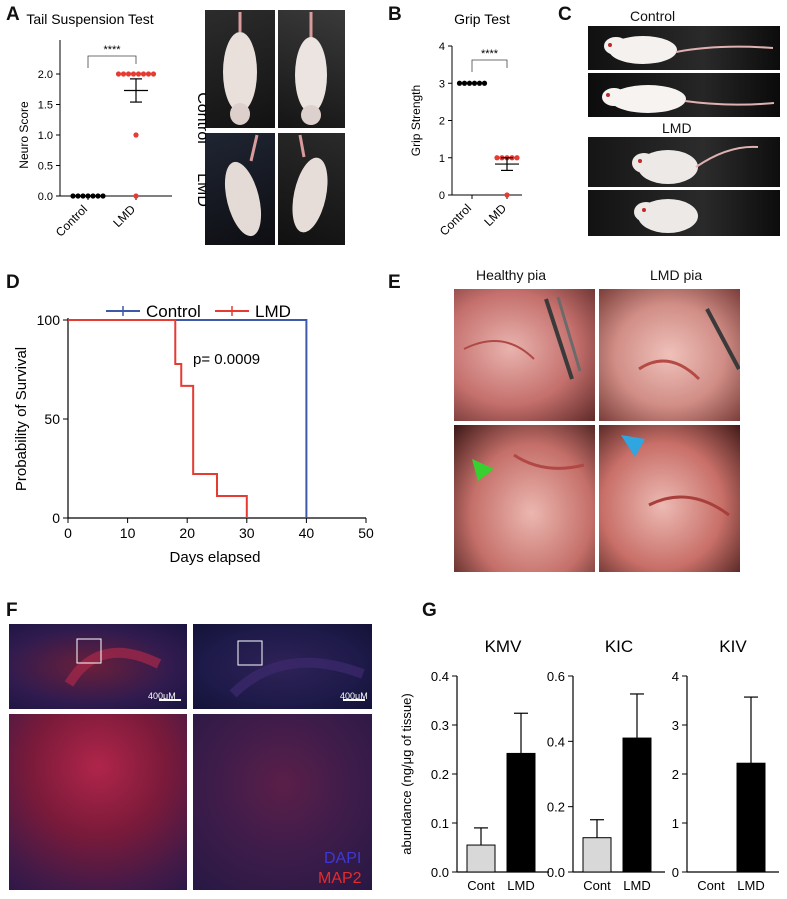 Image resolution: width=787 pixels, height=899 pixels. What do you see at coordinates (340, 878) in the screenshot?
I see `legend-map2: MAP2` at bounding box center [340, 878].